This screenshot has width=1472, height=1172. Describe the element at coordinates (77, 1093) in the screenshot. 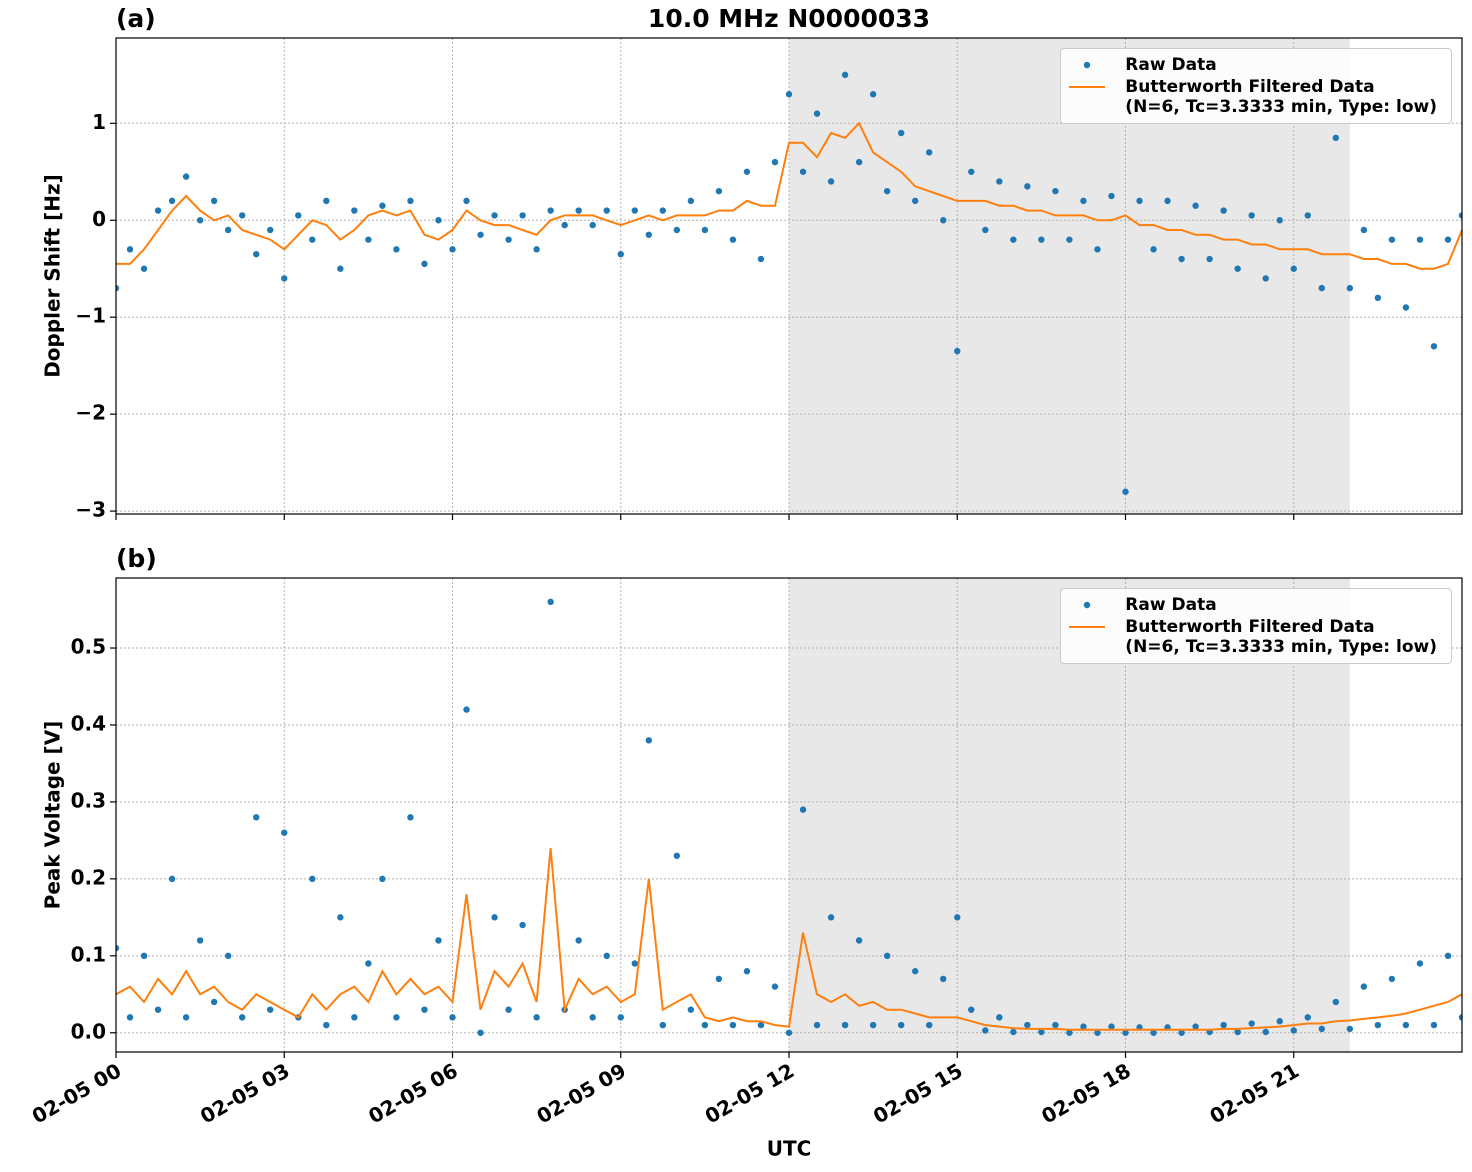

I see `x-tick-label: 02-05 00` at that location.